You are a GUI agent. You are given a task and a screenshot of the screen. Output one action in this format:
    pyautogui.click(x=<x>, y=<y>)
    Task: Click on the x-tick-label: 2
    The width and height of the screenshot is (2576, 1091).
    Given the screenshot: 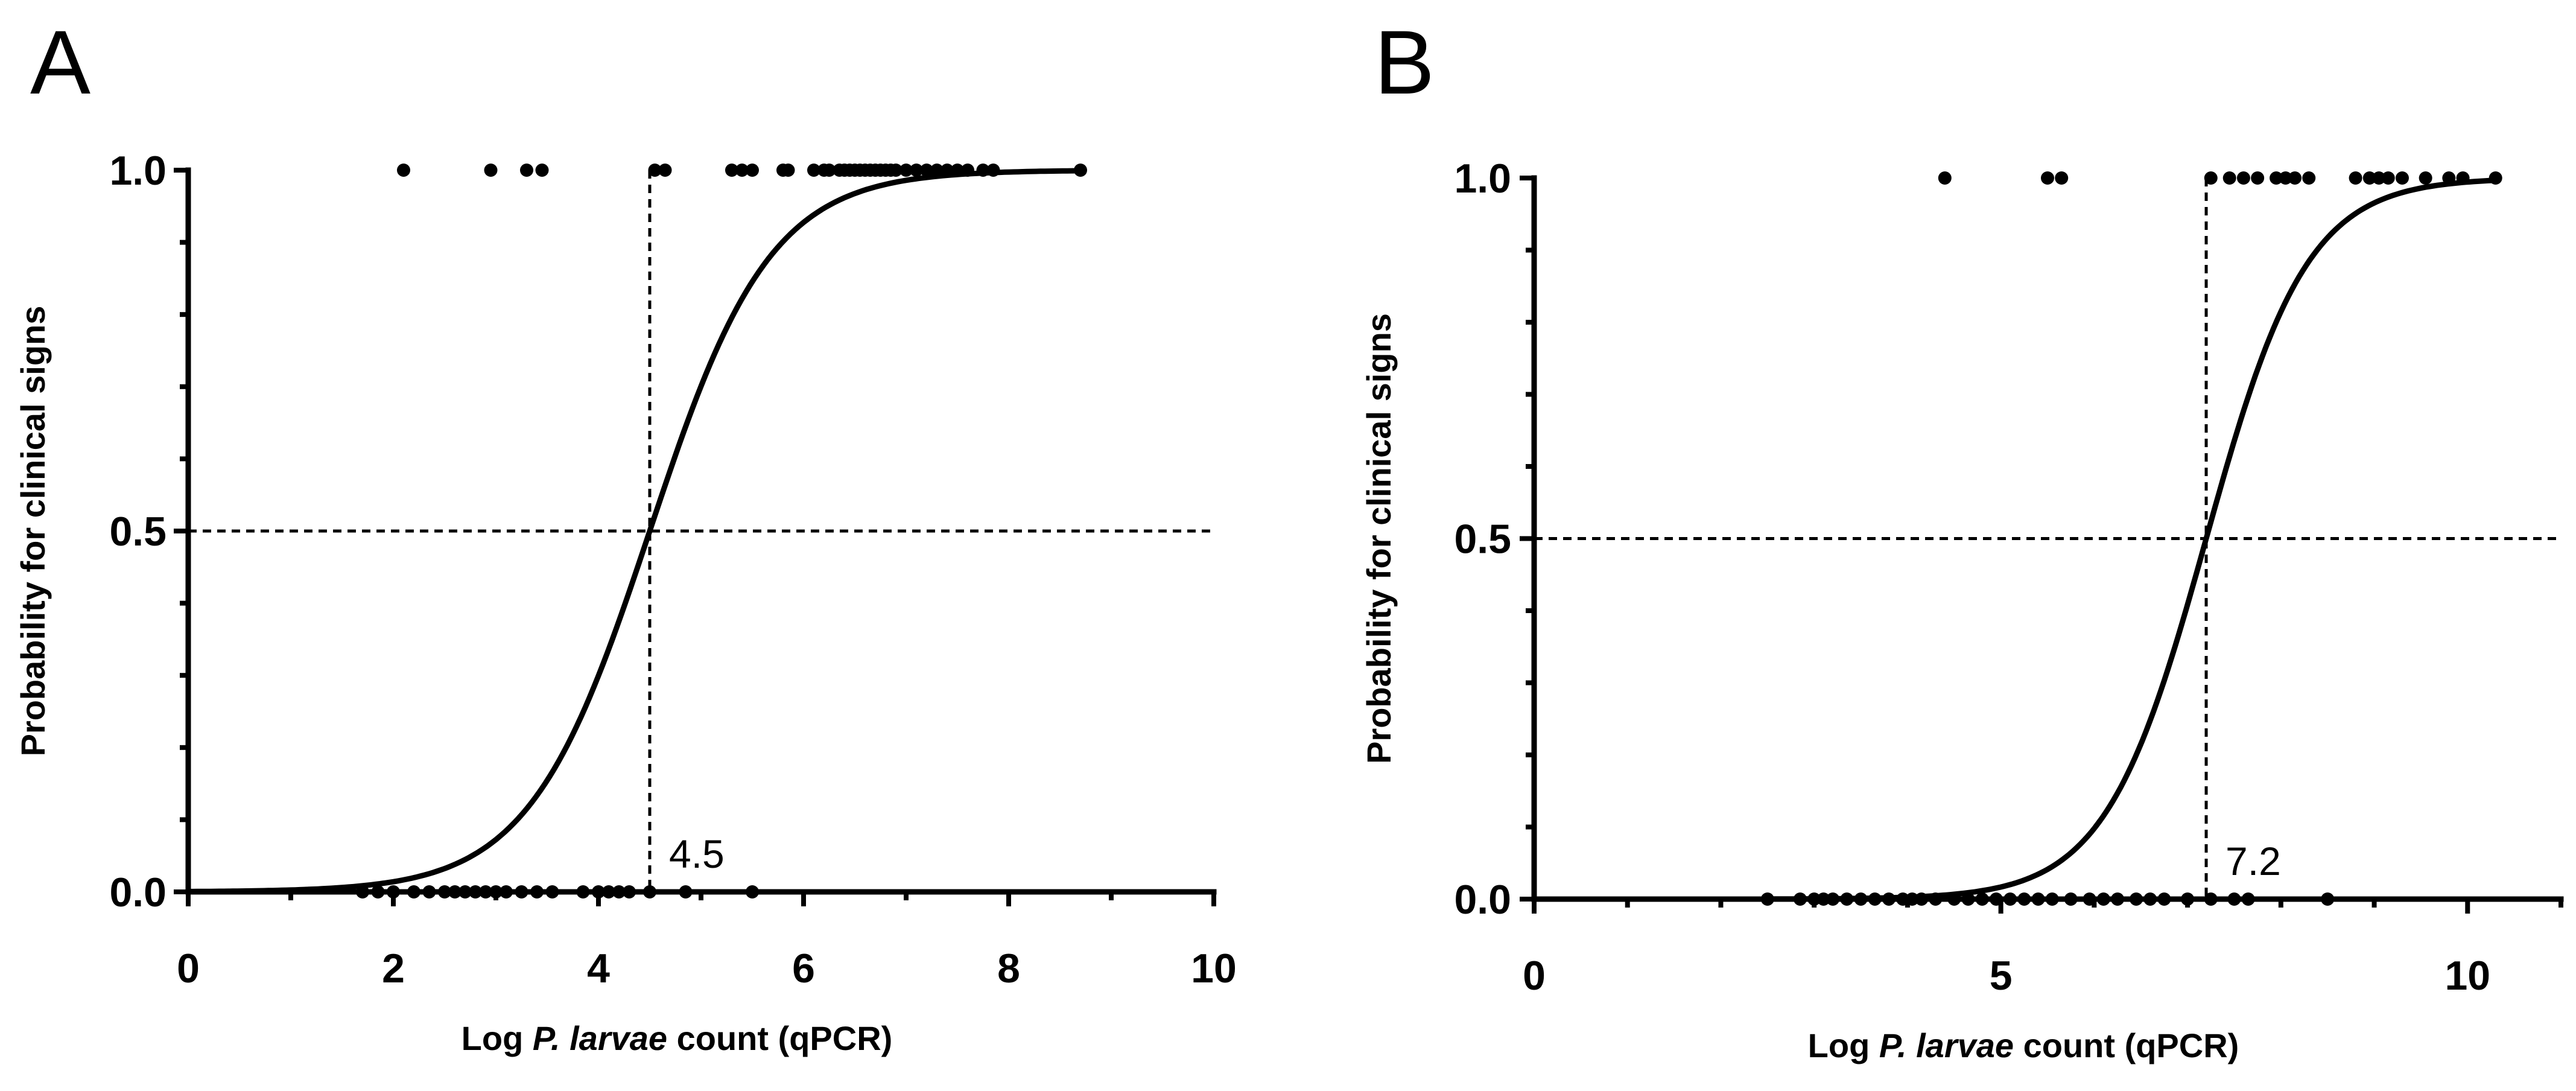 What is the action you would take?
    pyautogui.click(x=393, y=968)
    